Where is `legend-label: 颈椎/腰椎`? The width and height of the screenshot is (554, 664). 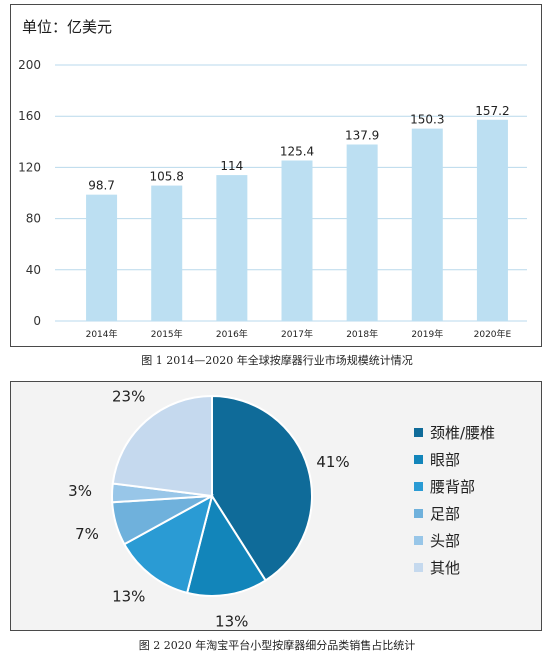 legend-label: 颈椎/腰椎 is located at coordinates (462, 433).